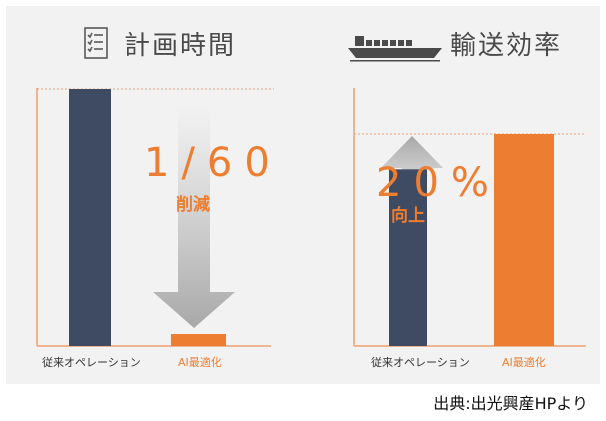 This screenshot has width=606, height=421. Describe the element at coordinates (506, 46) in the screenshot. I see `chart-right-title: 輸送効率` at that location.